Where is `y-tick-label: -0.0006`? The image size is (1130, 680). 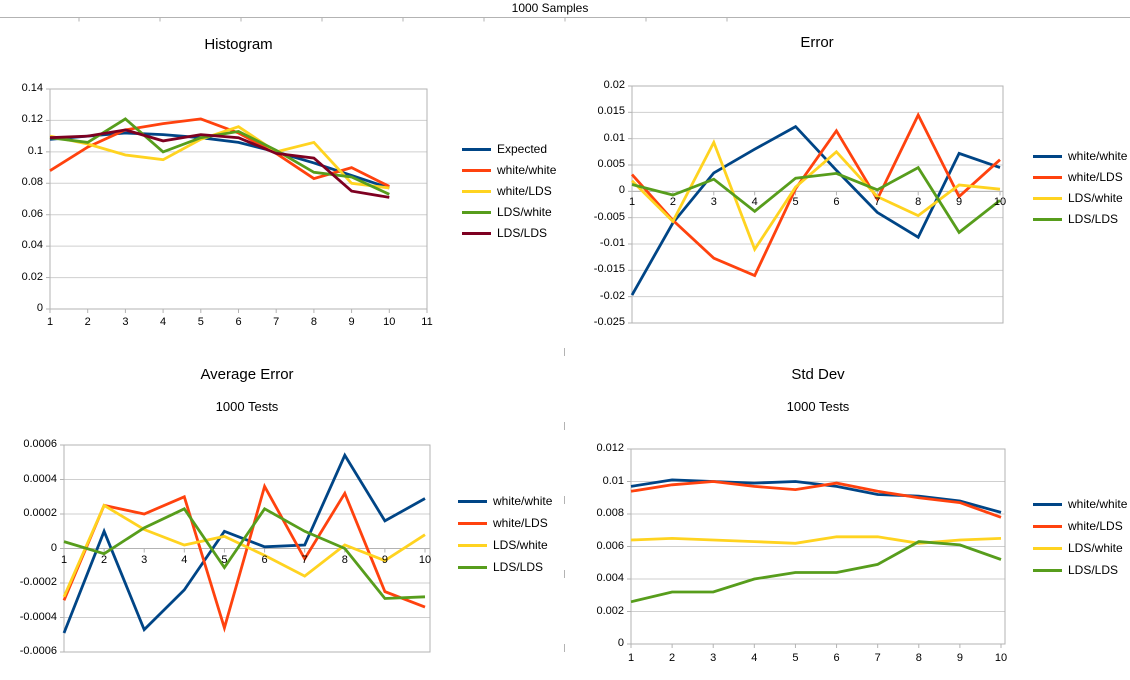
y-tick-label: -0.0006 is located at coordinates (38, 651).